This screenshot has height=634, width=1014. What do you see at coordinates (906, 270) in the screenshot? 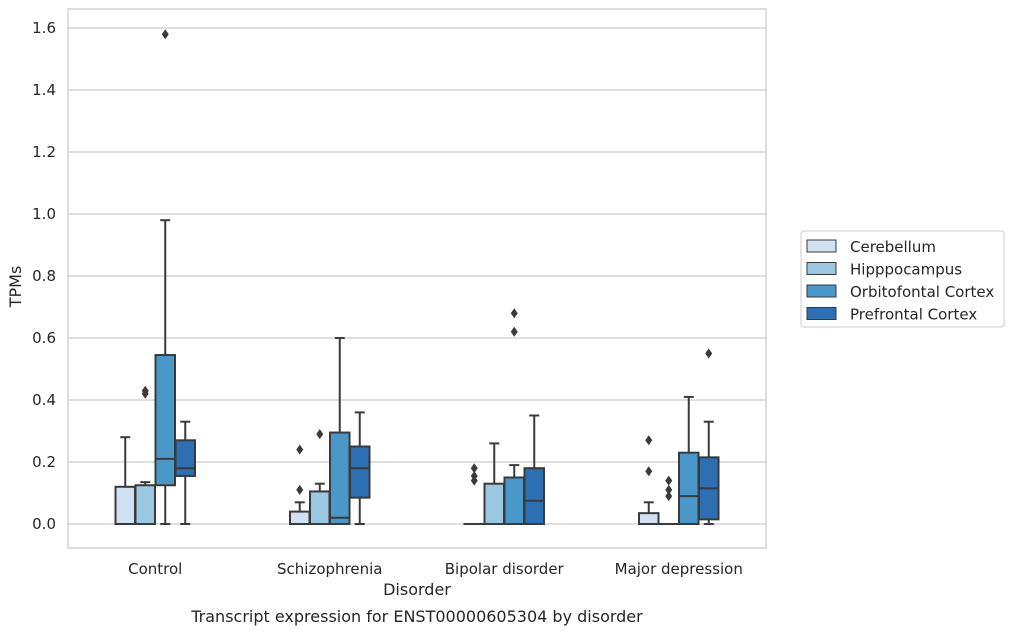
I see `legend-label: Hipppocampus` at bounding box center [906, 270].